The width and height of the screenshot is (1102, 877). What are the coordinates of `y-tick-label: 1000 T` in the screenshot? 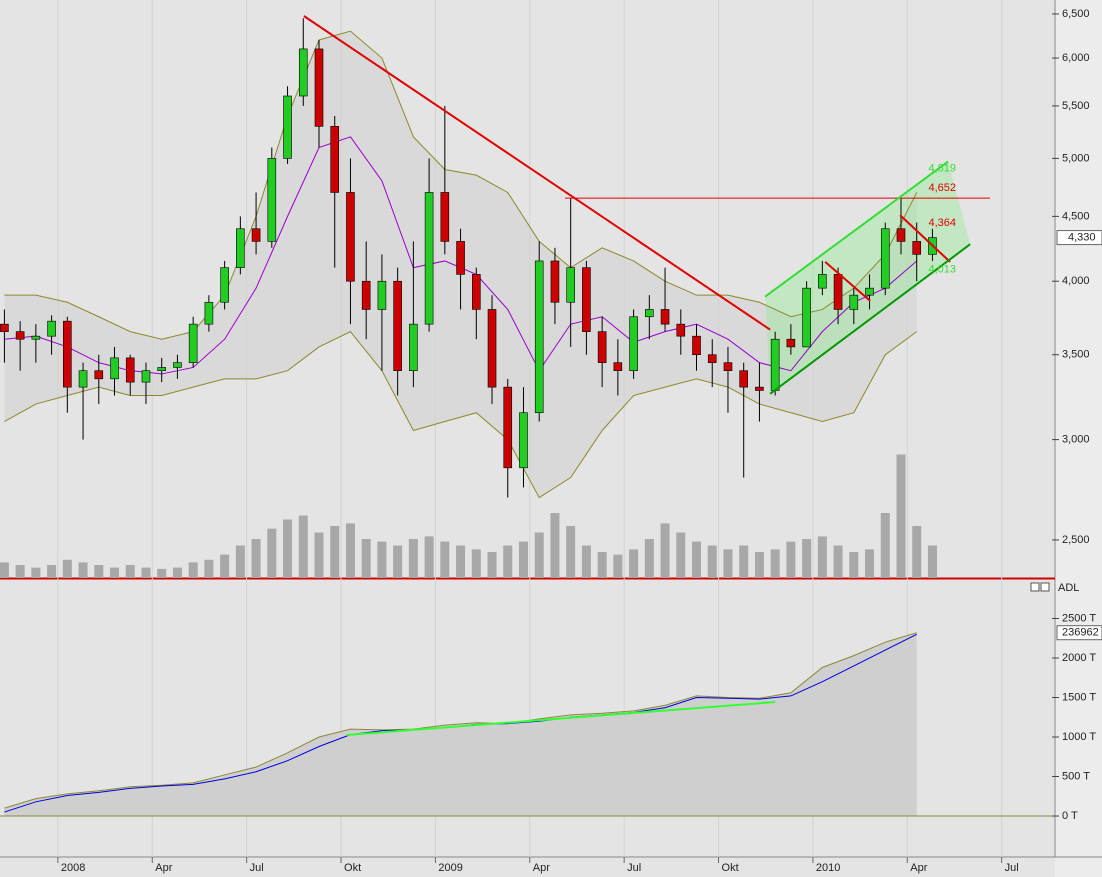 It's located at (1079, 737).